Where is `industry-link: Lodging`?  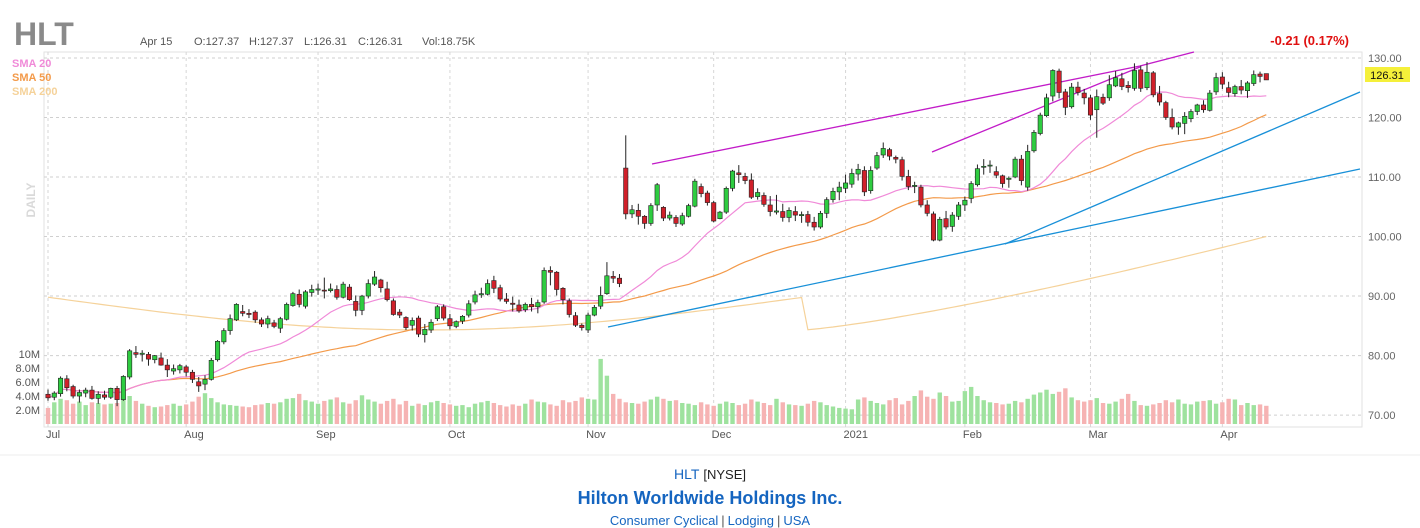
industry-link: Lodging is located at coordinates (750, 520).